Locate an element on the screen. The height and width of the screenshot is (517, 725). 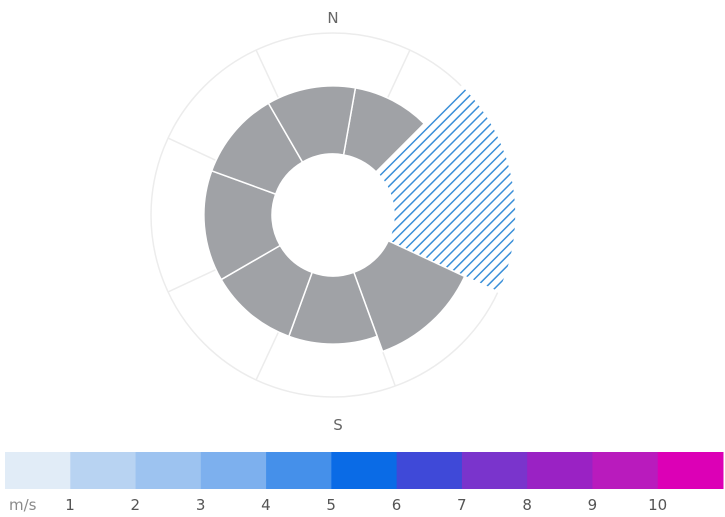
direction-label-south: S is located at coordinates (338, 425).